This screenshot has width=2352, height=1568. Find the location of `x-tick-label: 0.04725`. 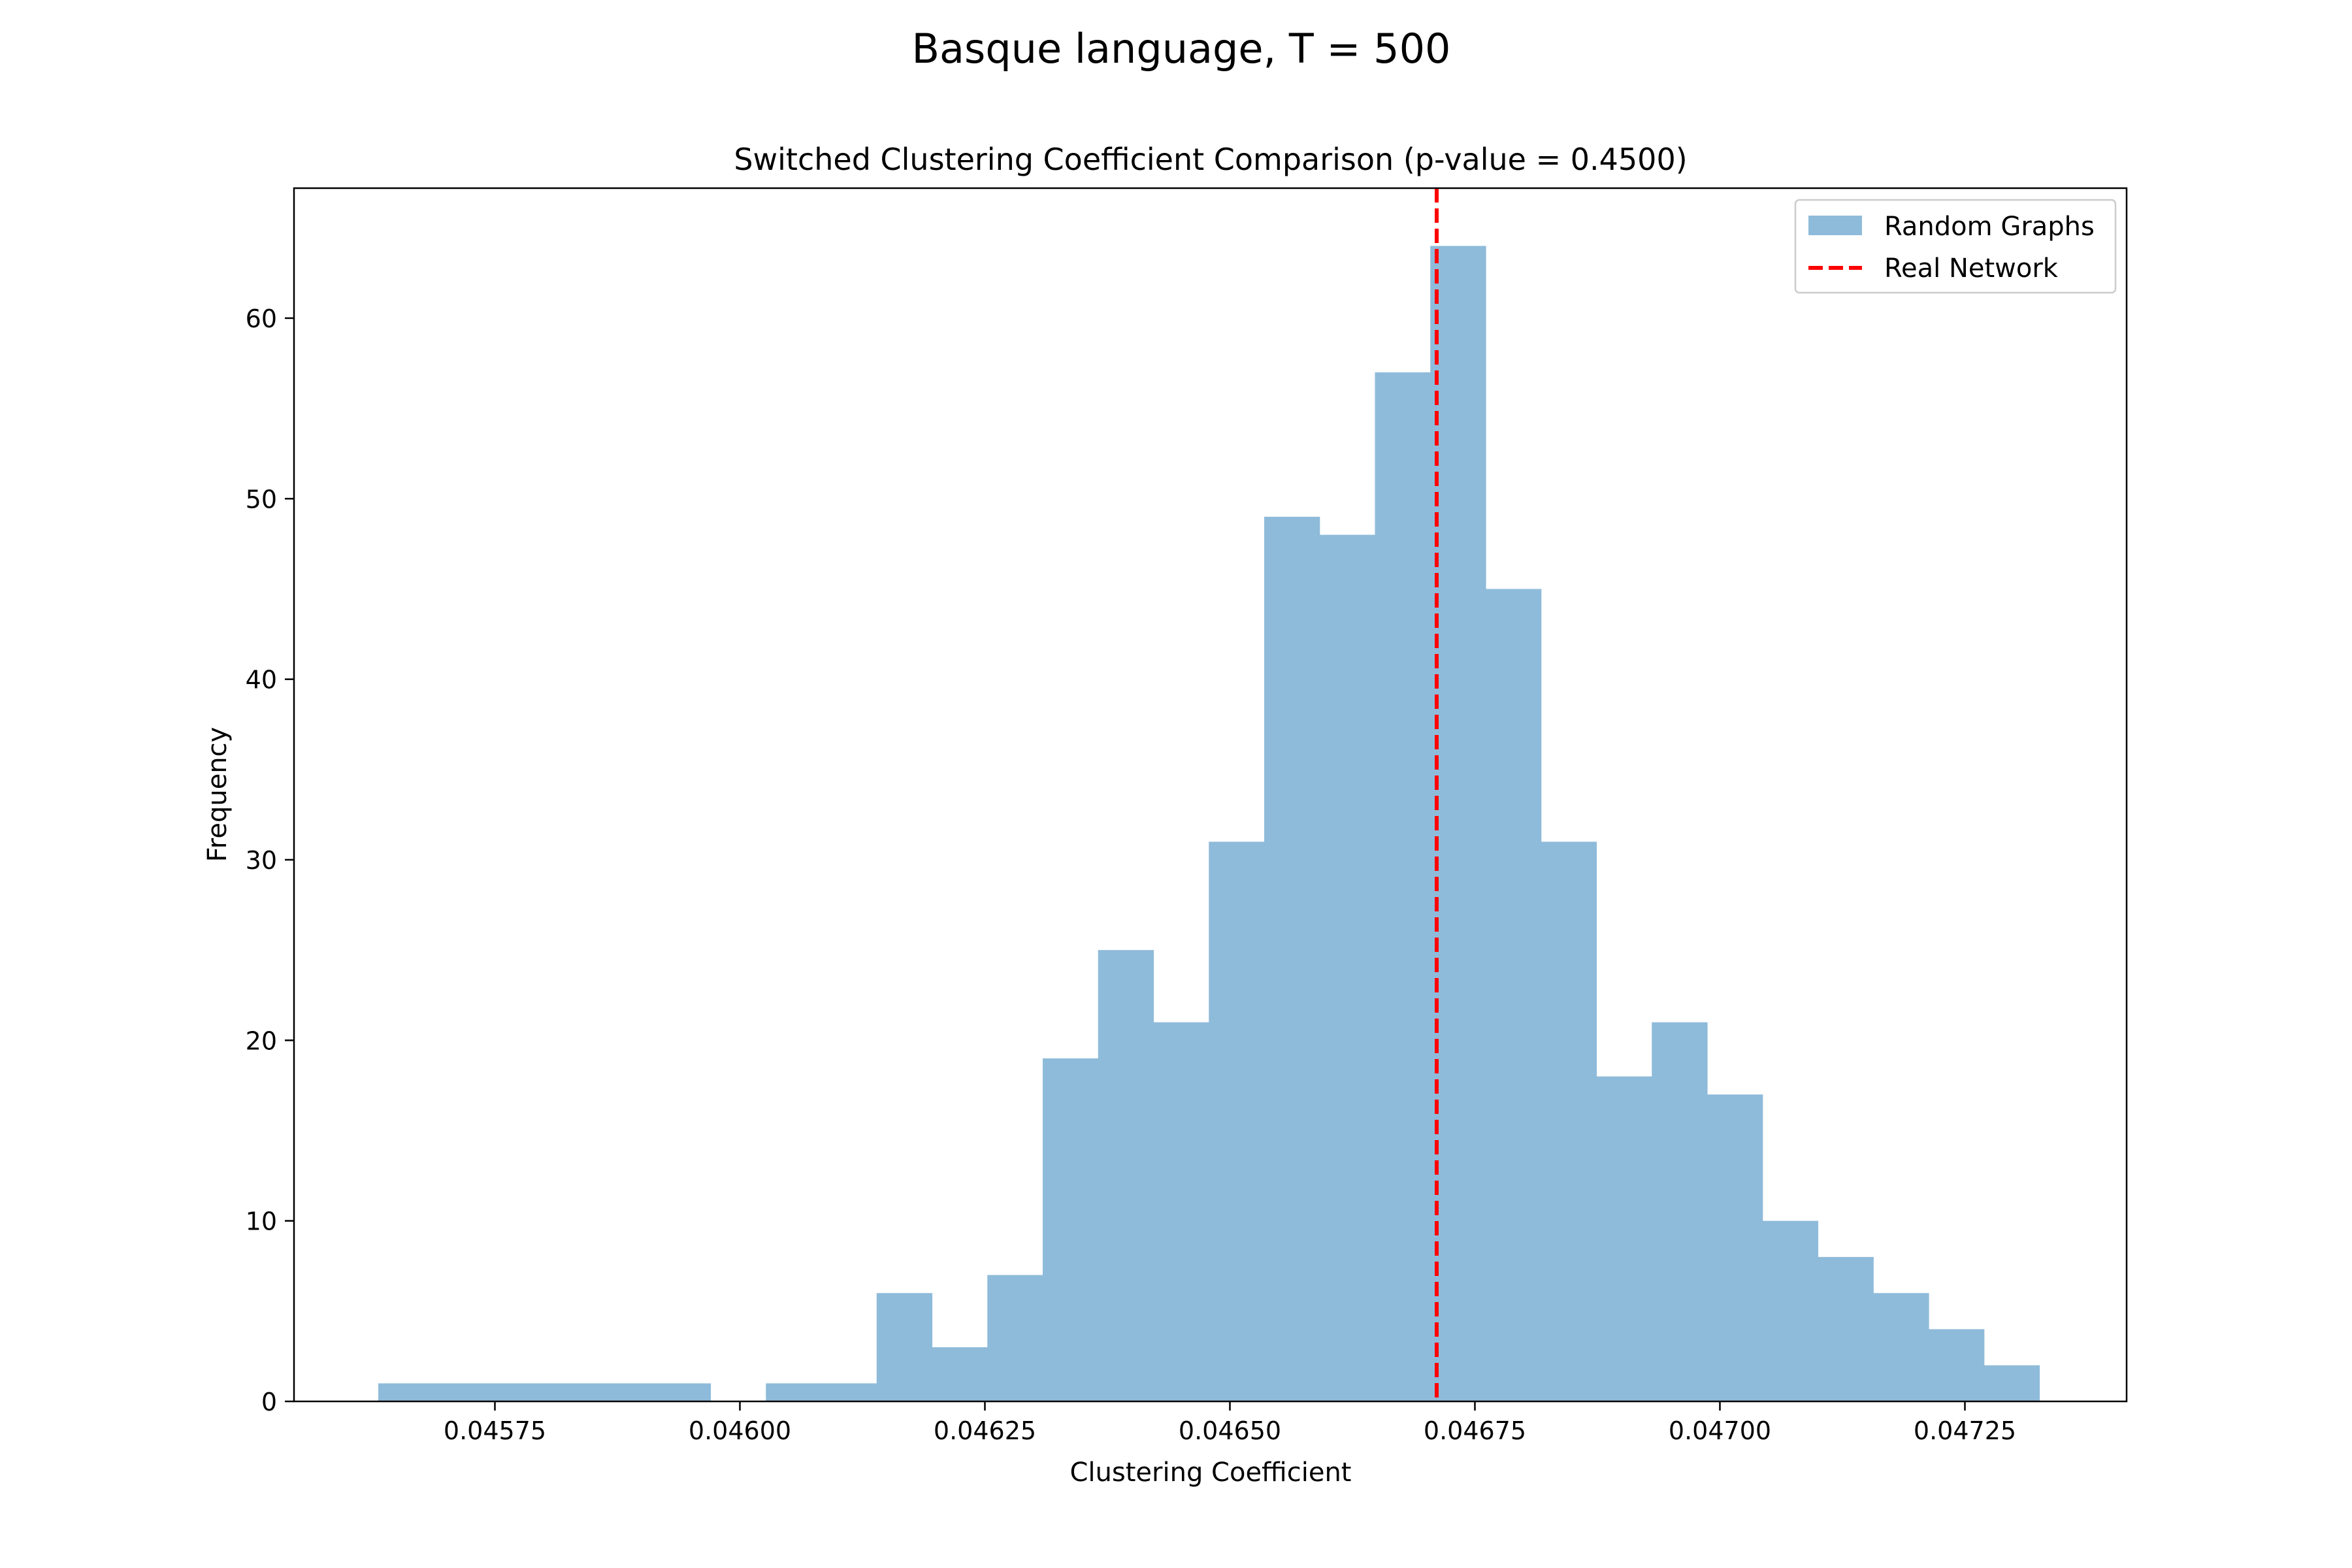

x-tick-label: 0.04725 is located at coordinates (1965, 1430).